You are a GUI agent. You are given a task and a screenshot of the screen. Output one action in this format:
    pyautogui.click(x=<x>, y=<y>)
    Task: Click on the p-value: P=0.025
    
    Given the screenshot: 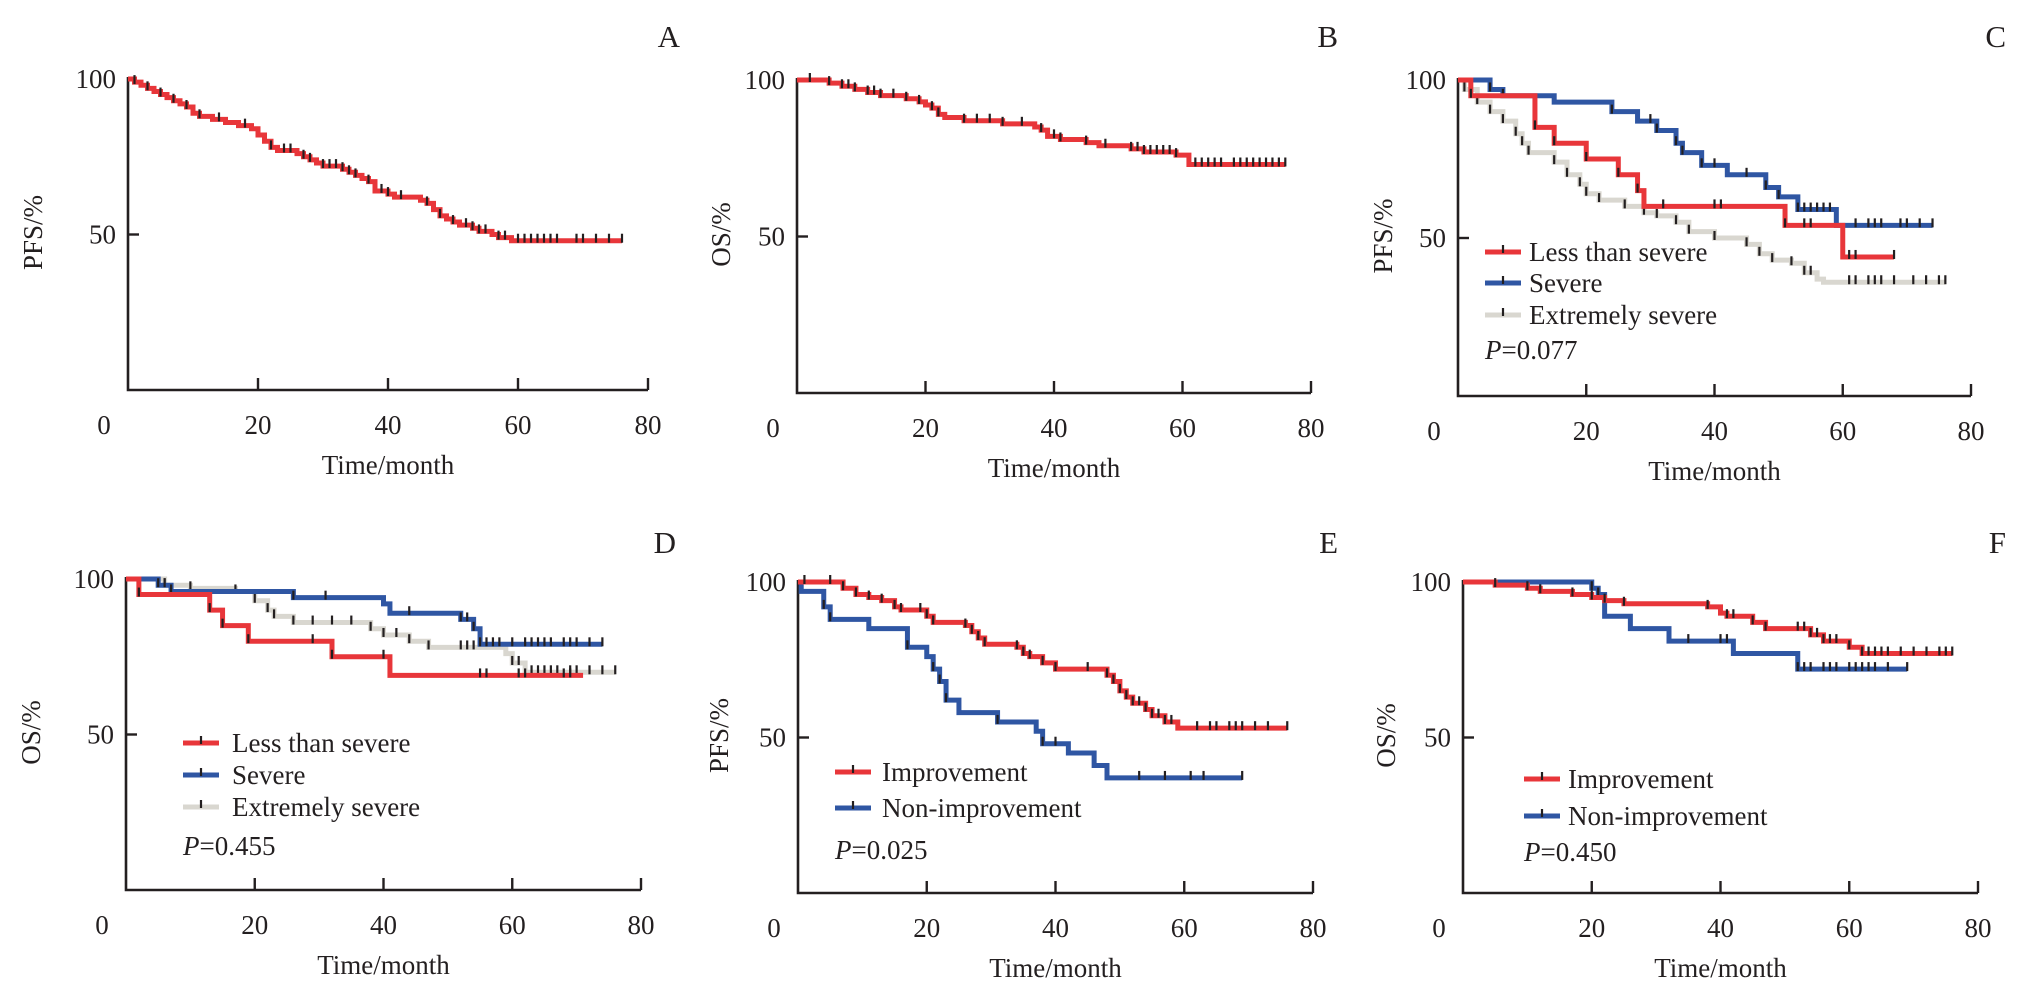 What is the action you would take?
    pyautogui.click(x=880, y=850)
    